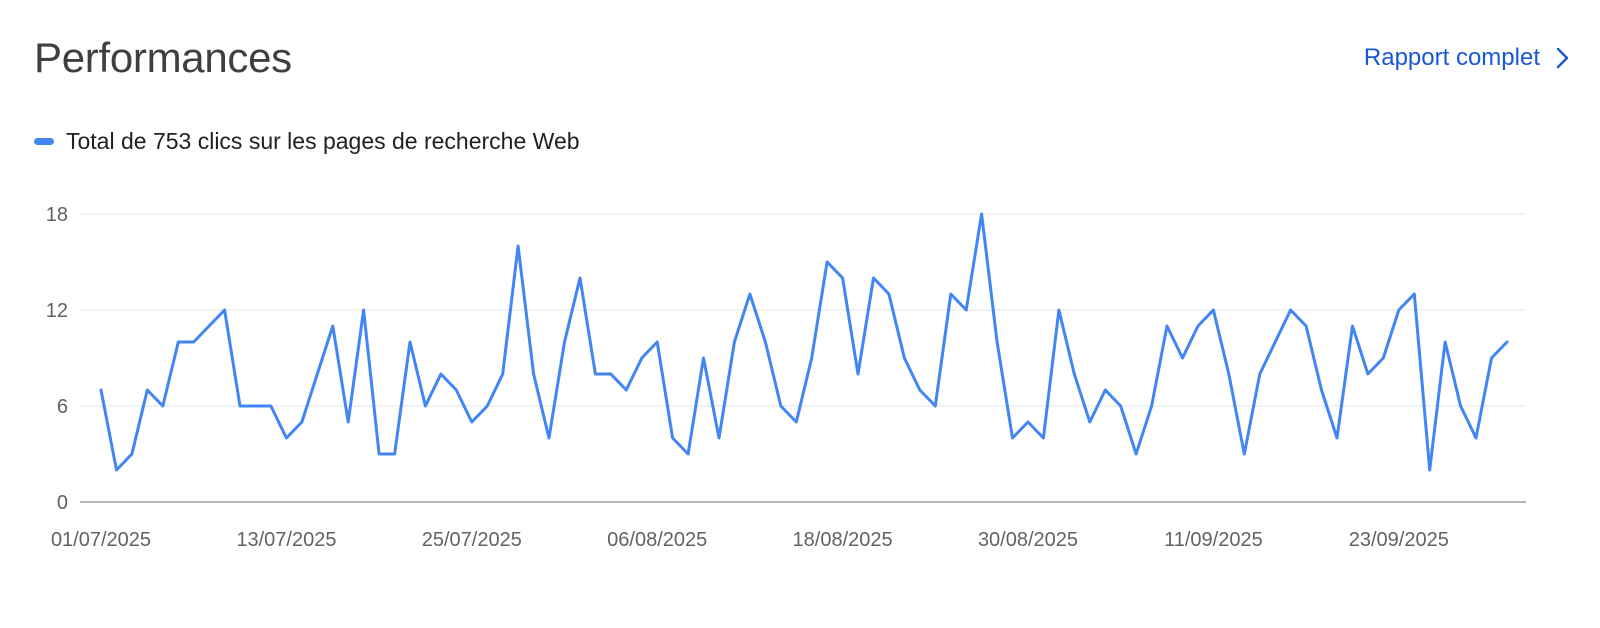 This screenshot has height=628, width=1600. I want to click on x-tick-label: 13/07/2025, so click(286, 540).